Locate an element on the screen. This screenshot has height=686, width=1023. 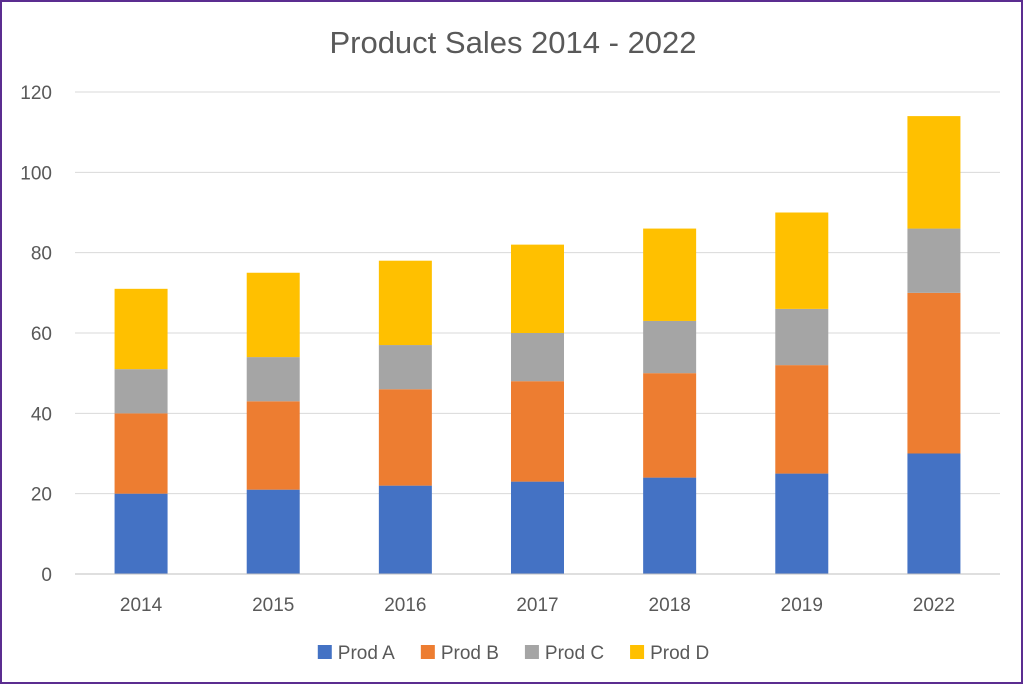
legend-swatch-prod-a is located at coordinates (324, 652).